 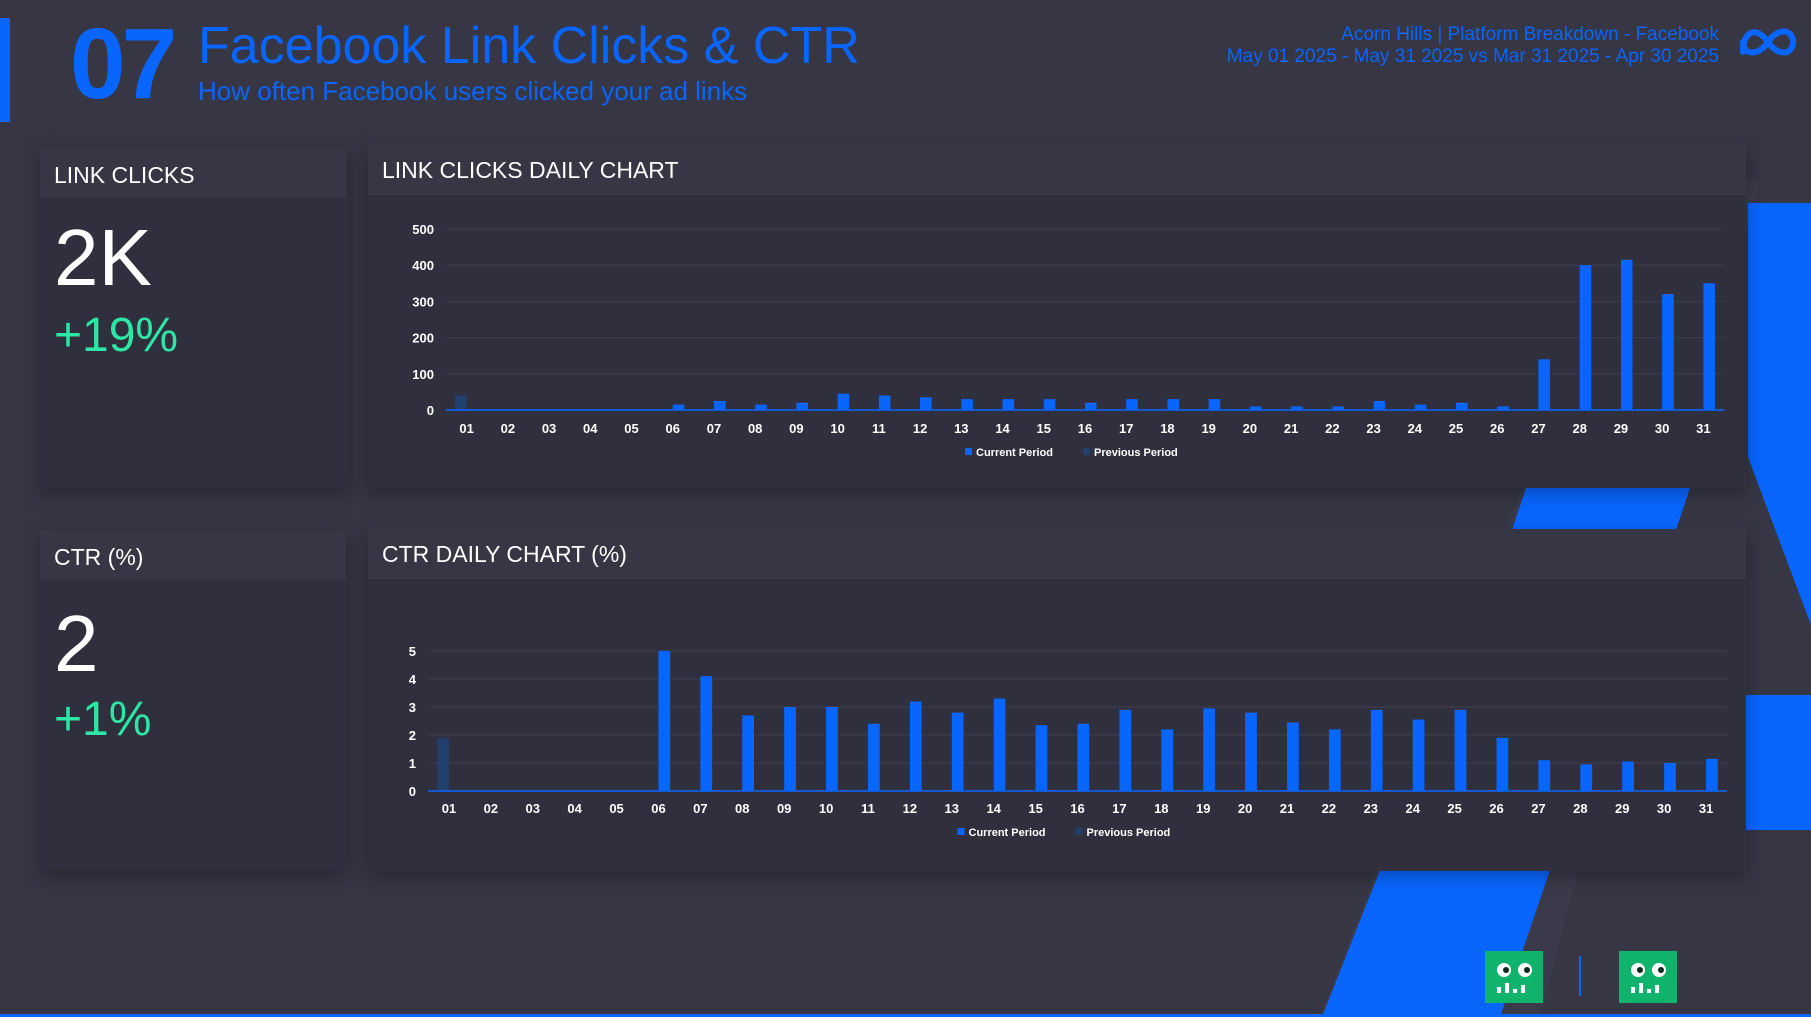 I want to click on y-tick-label: 4, so click(x=413, y=679).